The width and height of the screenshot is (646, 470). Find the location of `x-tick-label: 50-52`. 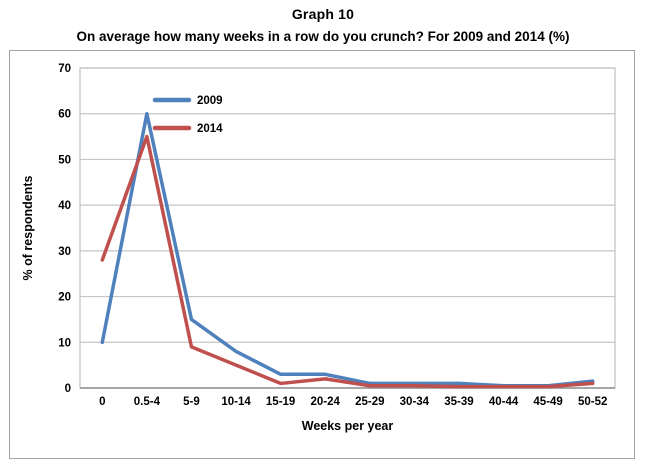

x-tick-label: 50-52 is located at coordinates (592, 402).